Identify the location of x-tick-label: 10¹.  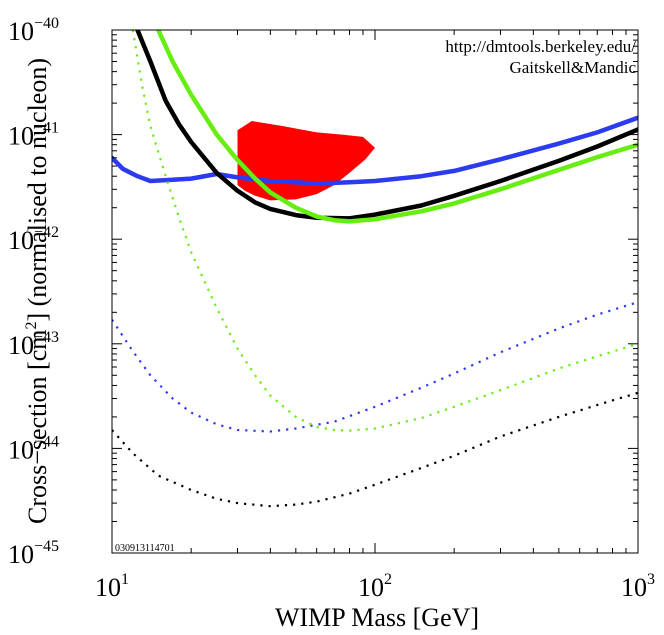
(112, 586).